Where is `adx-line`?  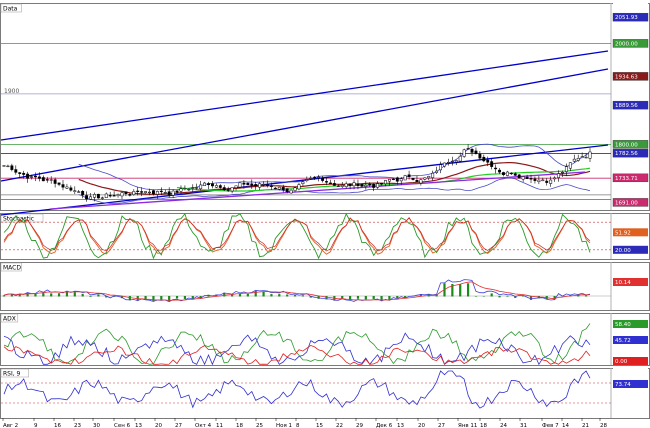
adx-line is located at coordinates (297, 344).